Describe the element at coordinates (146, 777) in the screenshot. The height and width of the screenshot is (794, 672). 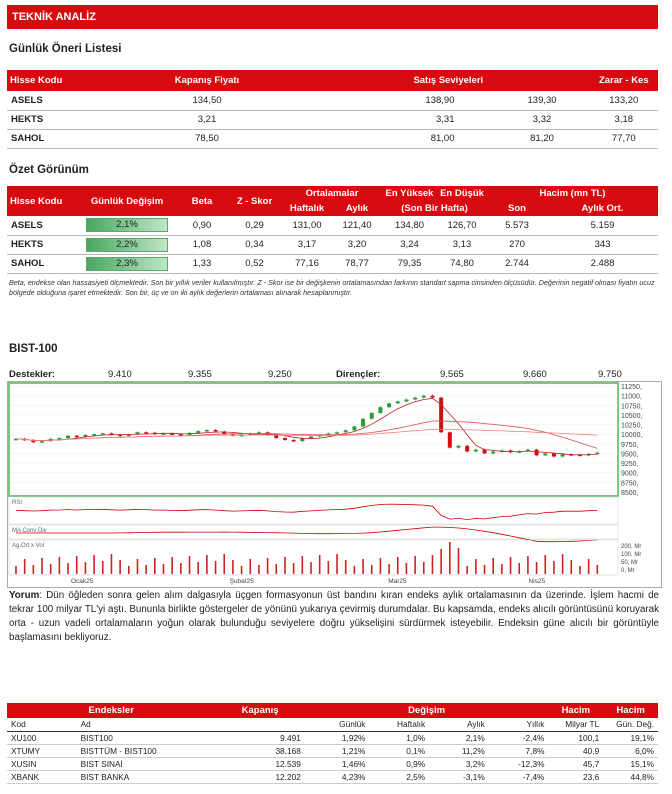
I see `index-name: BIST BANKA` at that location.